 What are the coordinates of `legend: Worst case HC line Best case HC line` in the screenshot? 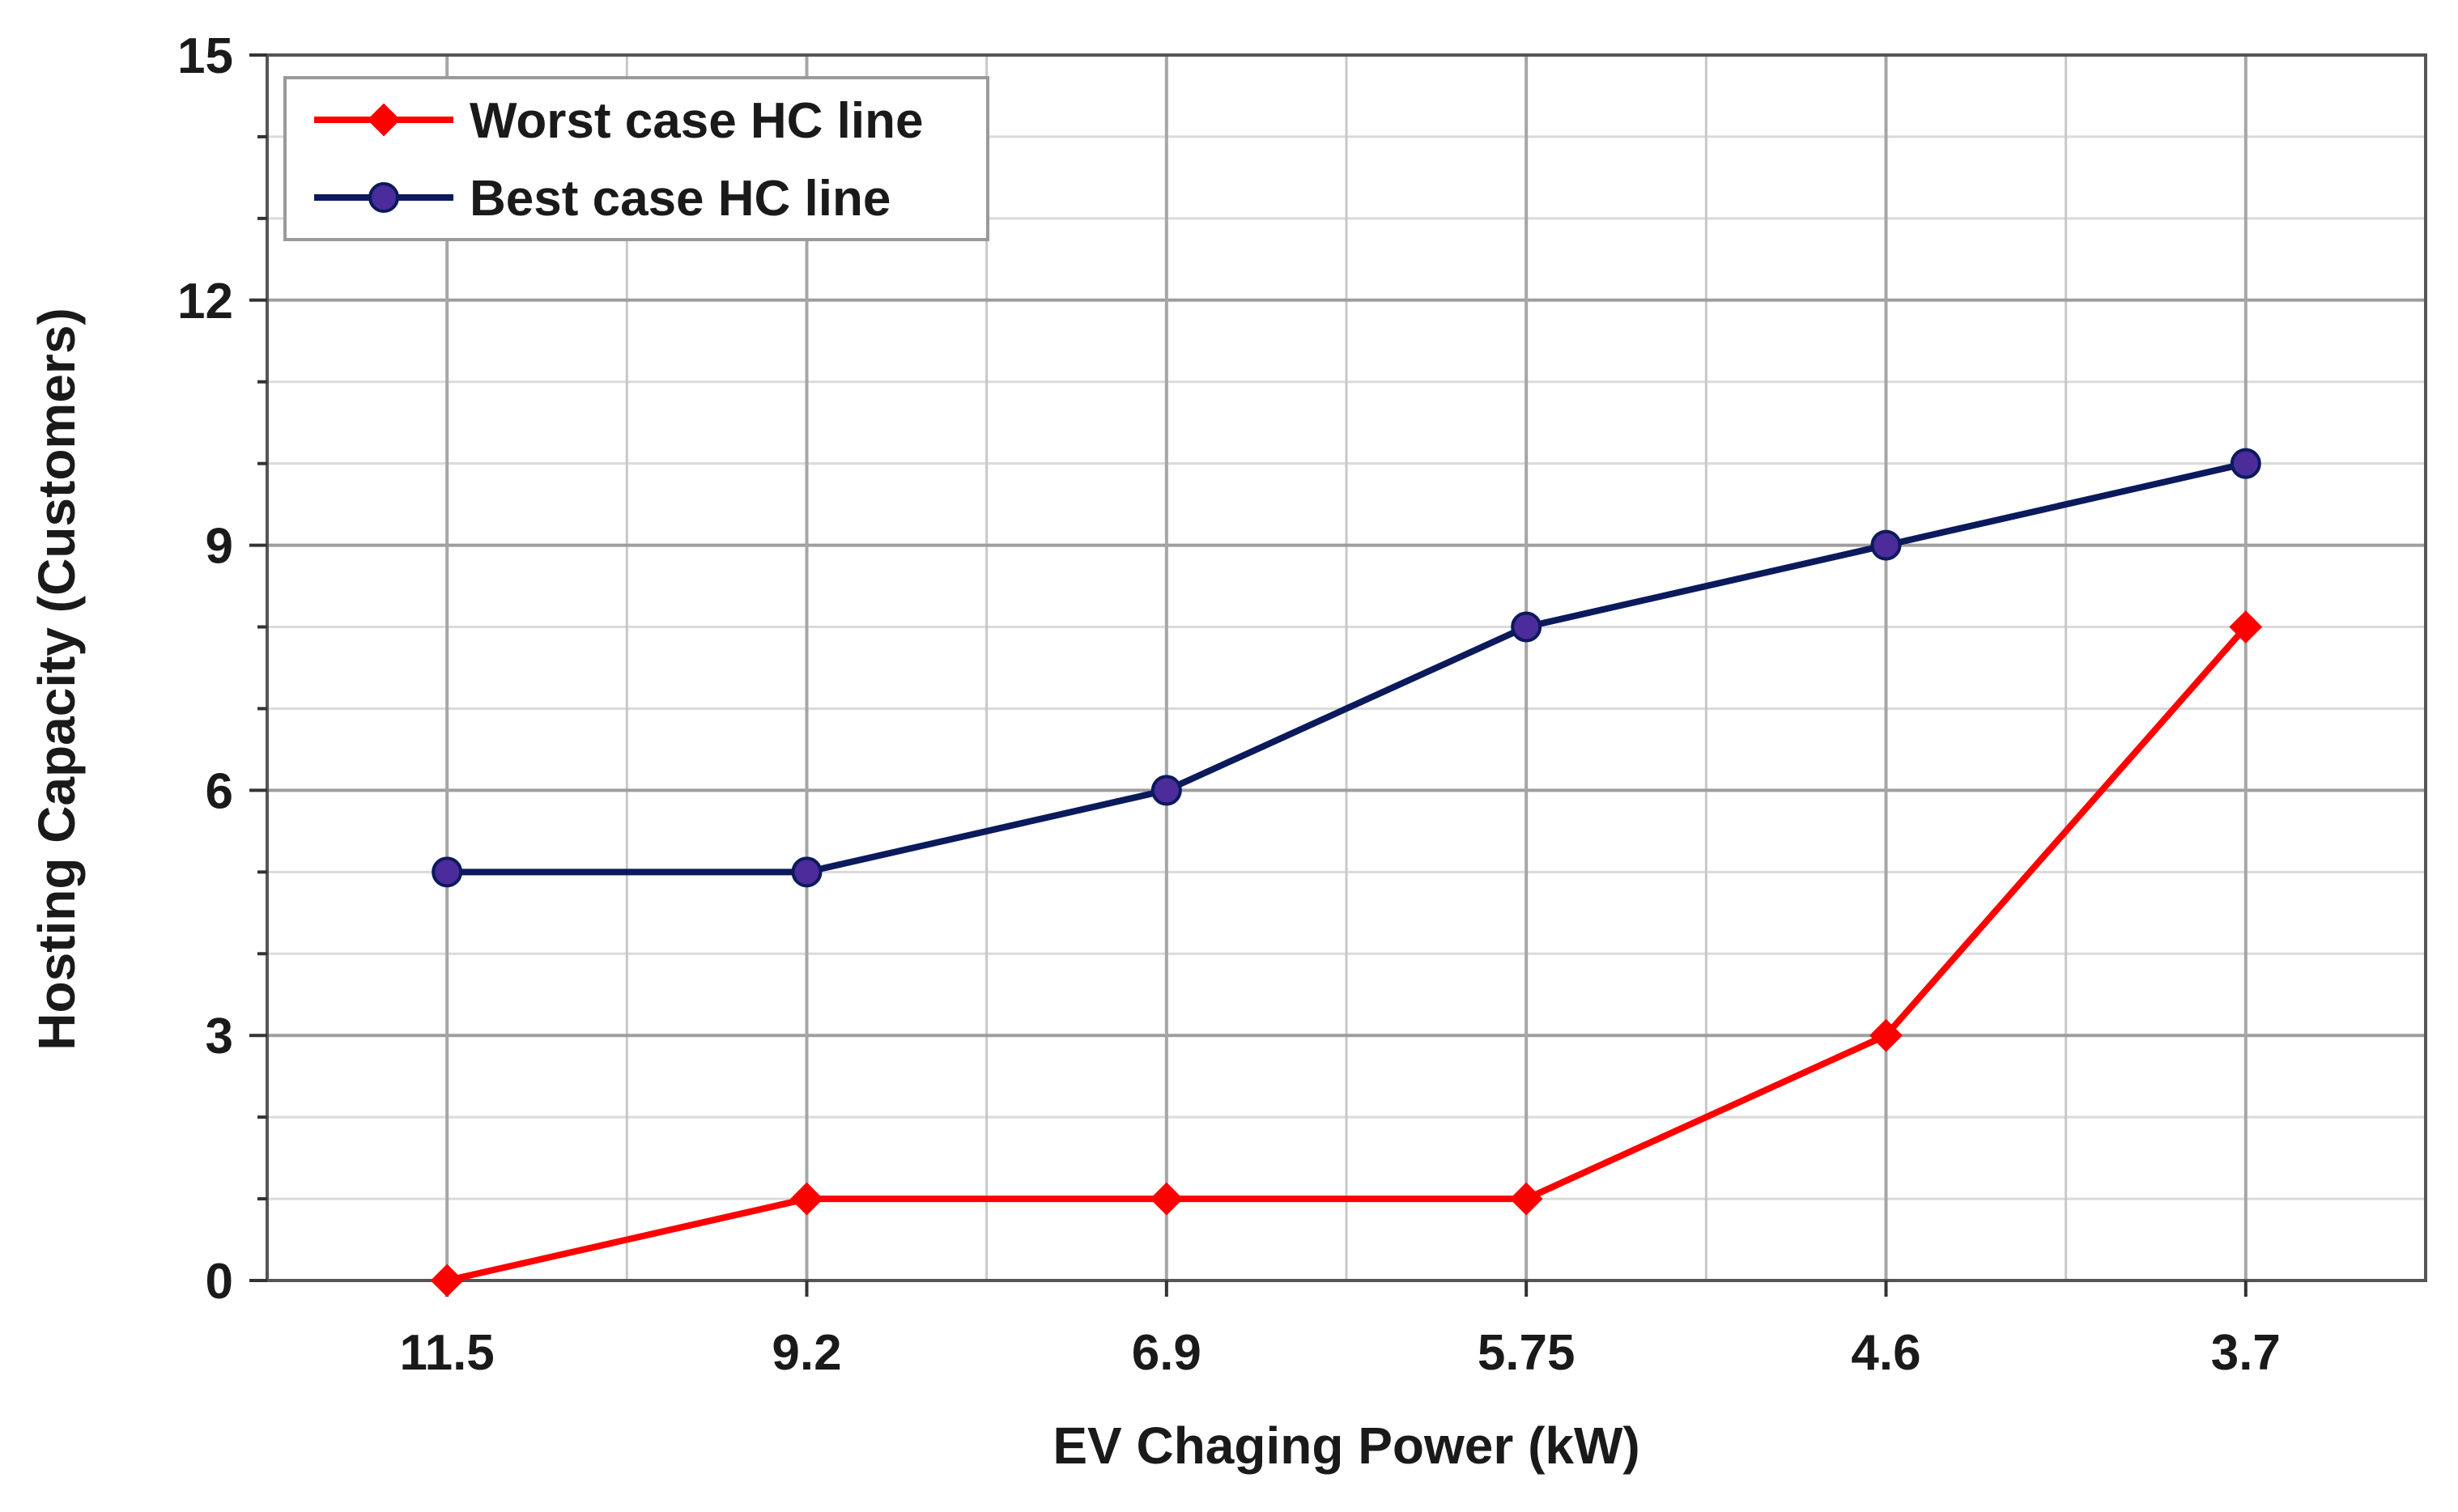 It's located at (636, 158).